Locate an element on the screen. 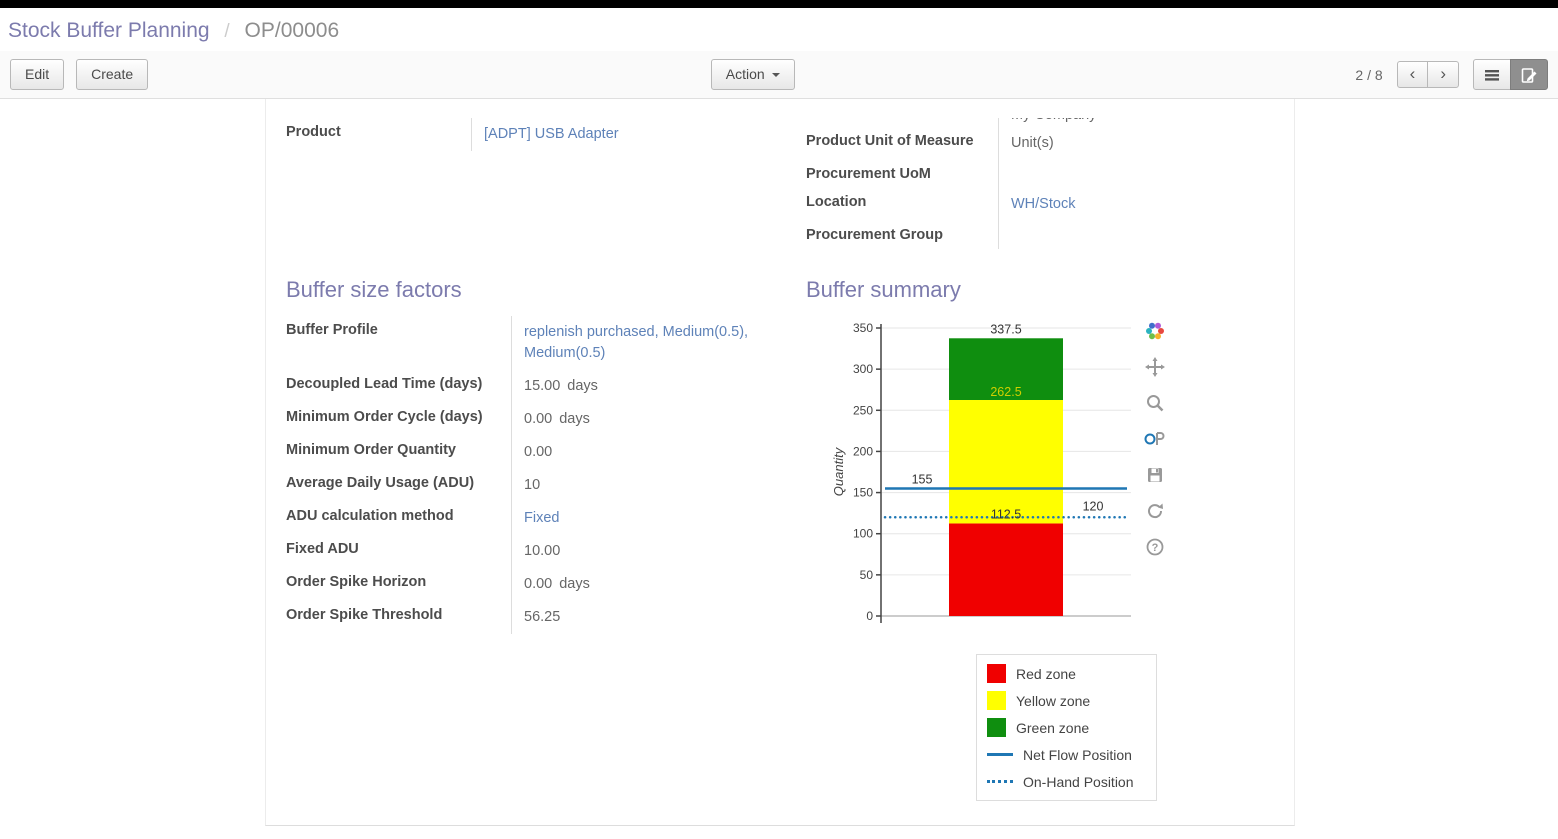 The width and height of the screenshot is (1558, 839). list-icon is located at coordinates (1492, 75).